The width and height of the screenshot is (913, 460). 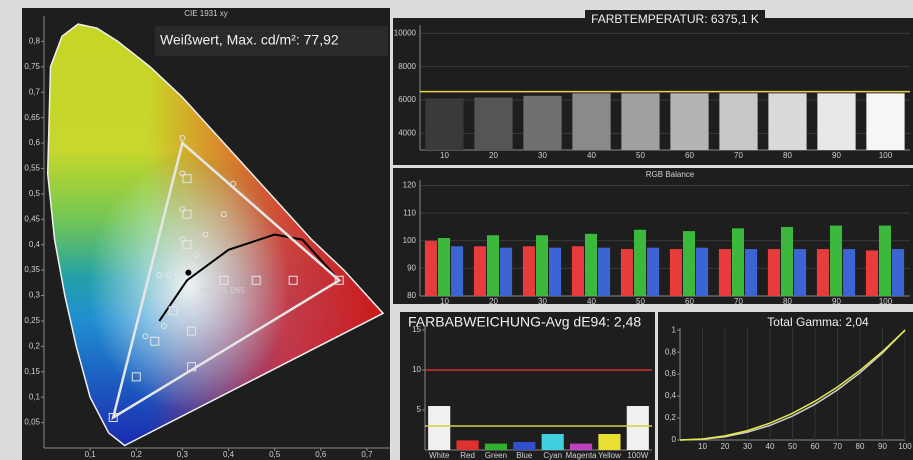 I want to click on x-tick-label: 100, so click(x=886, y=301).